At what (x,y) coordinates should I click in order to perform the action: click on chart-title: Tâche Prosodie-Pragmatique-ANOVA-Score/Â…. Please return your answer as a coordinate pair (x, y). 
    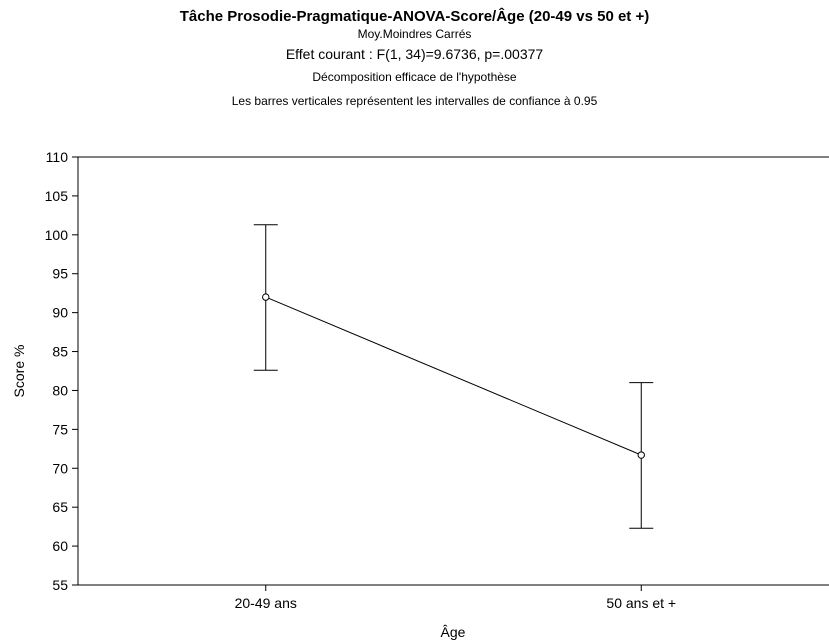
    Looking at the image, I should click on (414, 16).